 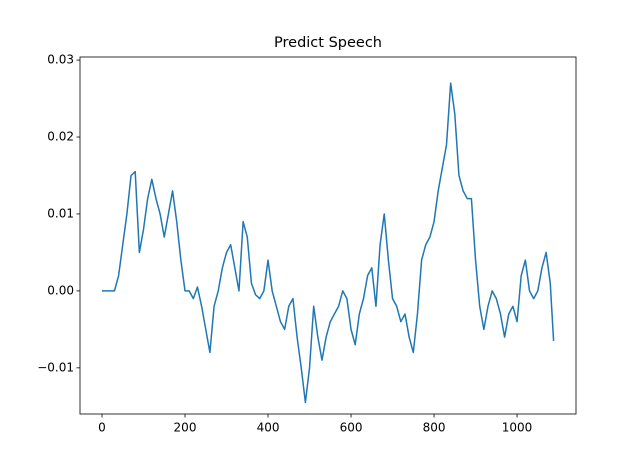 I want to click on chart-title: Predict Speech, so click(x=328, y=43).